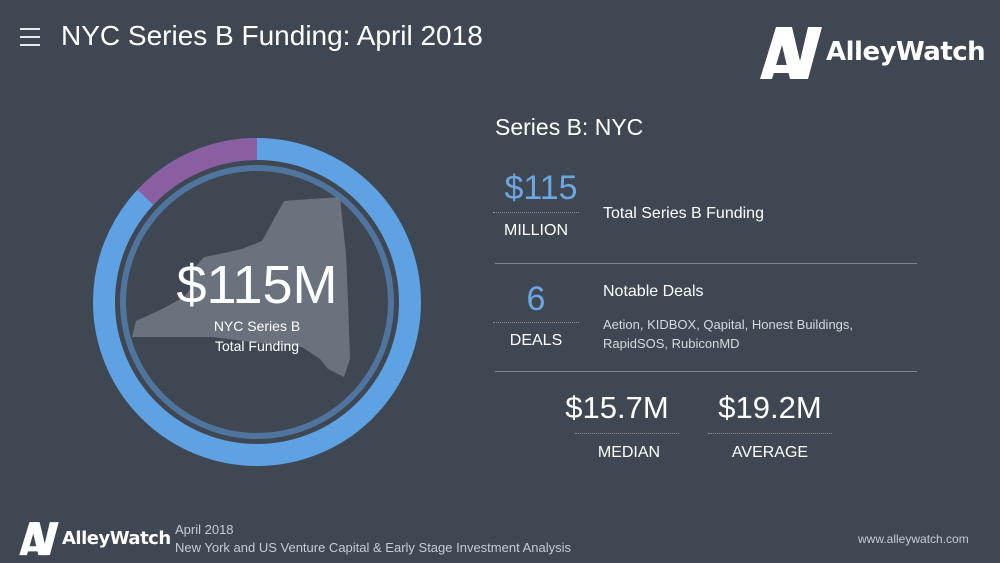 Image resolution: width=1000 pixels, height=563 pixels. I want to click on notable-deals-title: Notable Deals, so click(653, 291).